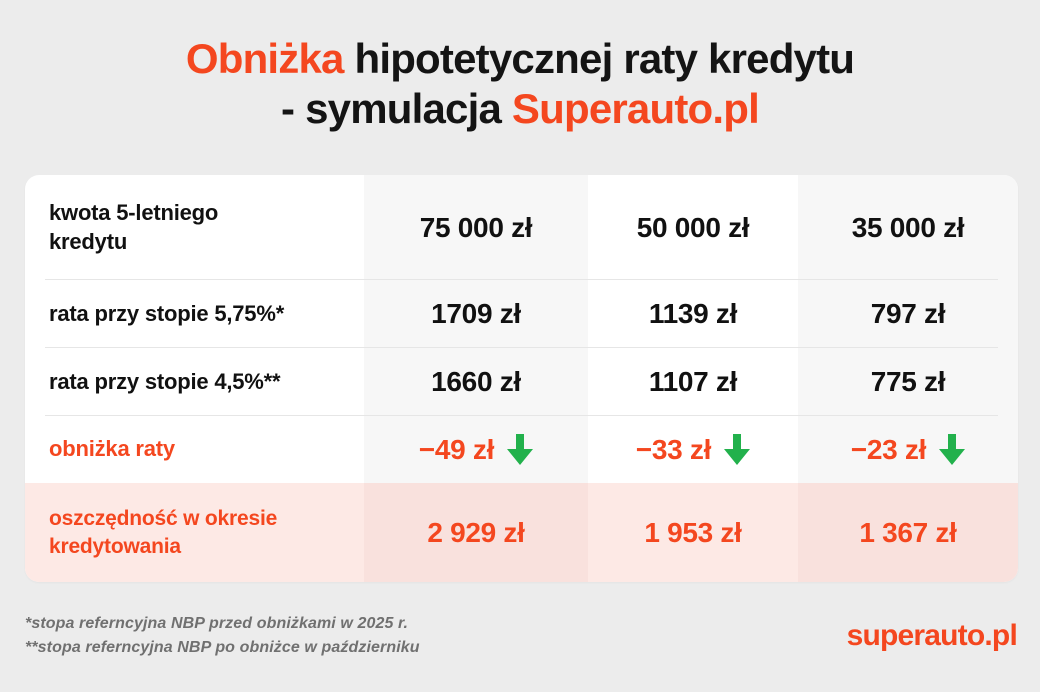  I want to click on row-label-savings: oszczędność w okresie kredytowania, so click(163, 532).